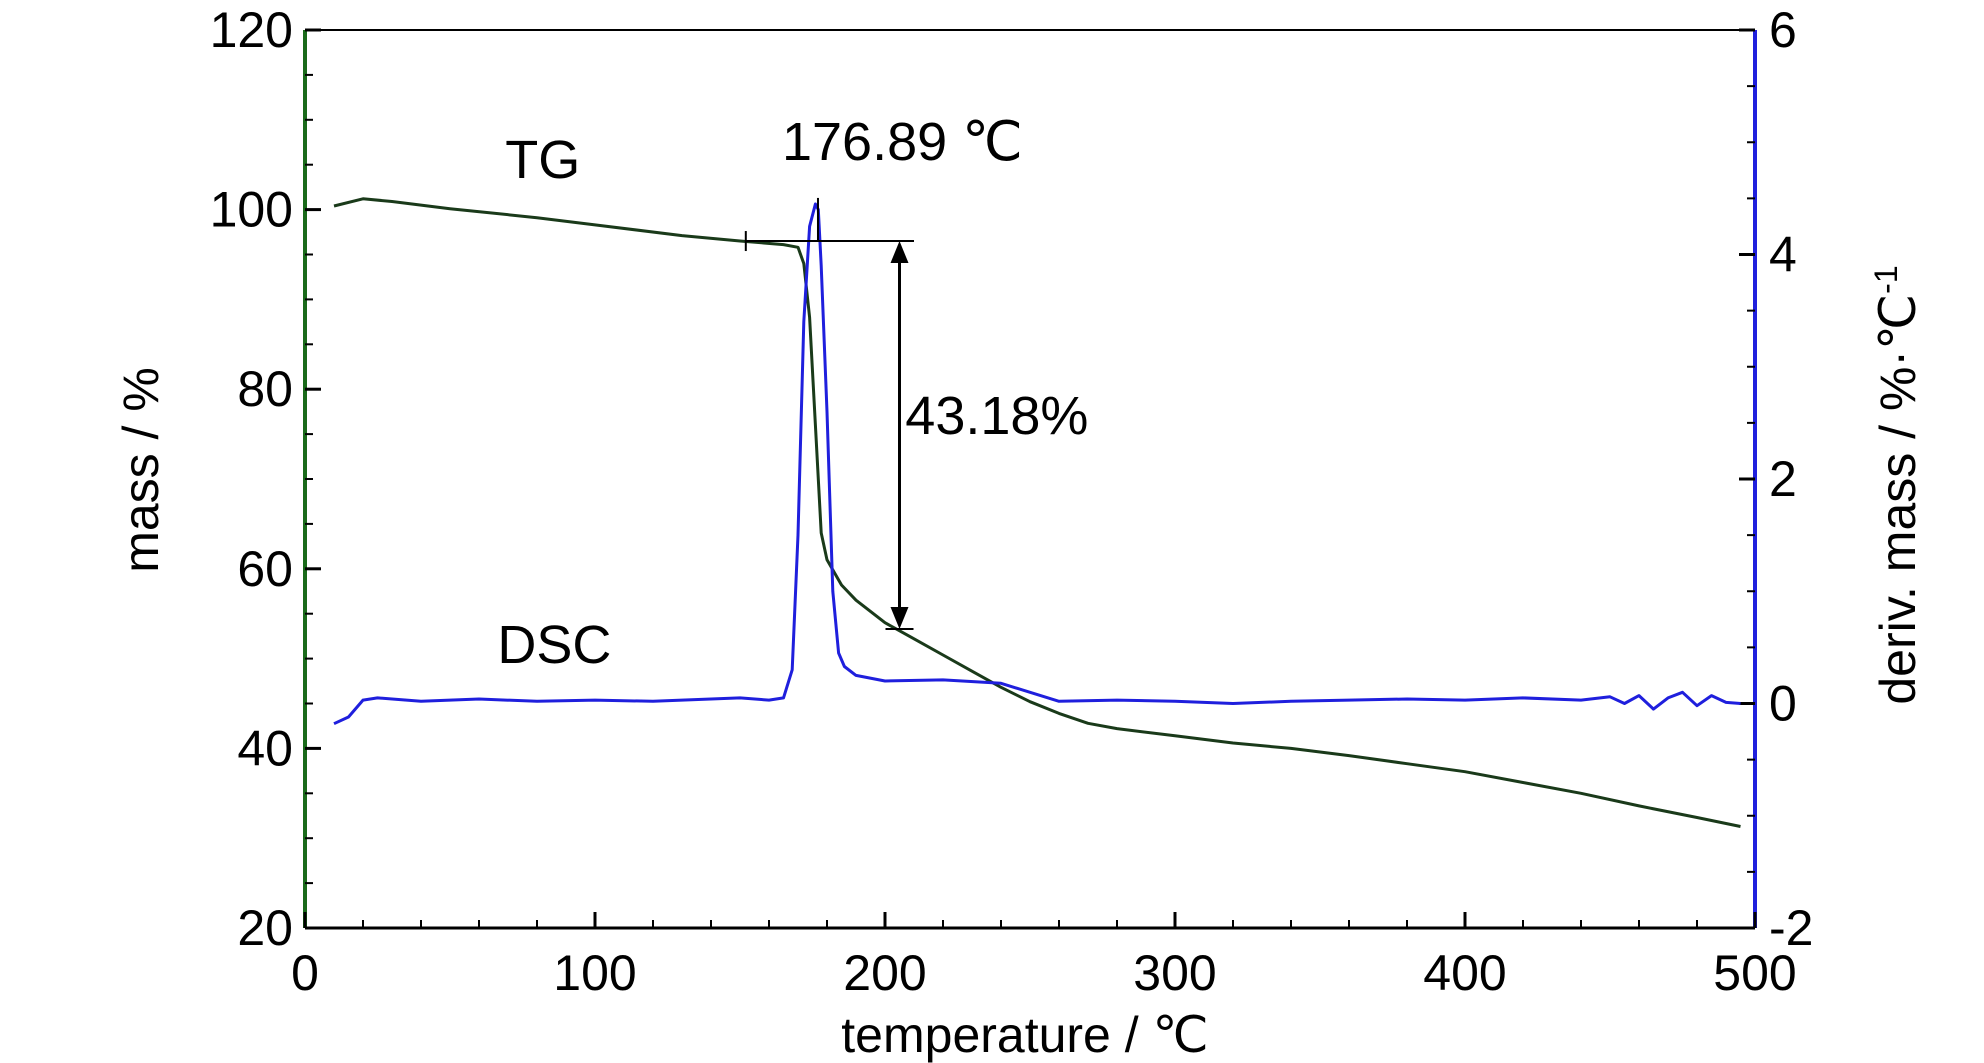 This screenshot has height=1063, width=1984. Describe the element at coordinates (1886, 279) in the screenshot. I see `y-axis-right-title-sup: -1` at that location.